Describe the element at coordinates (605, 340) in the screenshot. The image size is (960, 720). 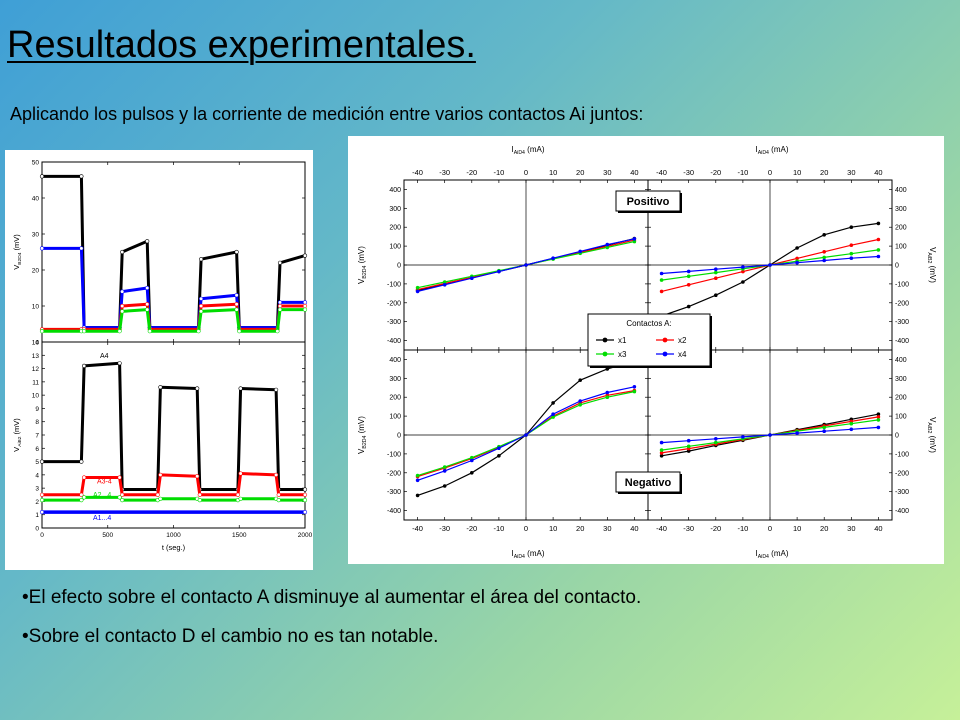
I see `legend-marker-x1` at that location.